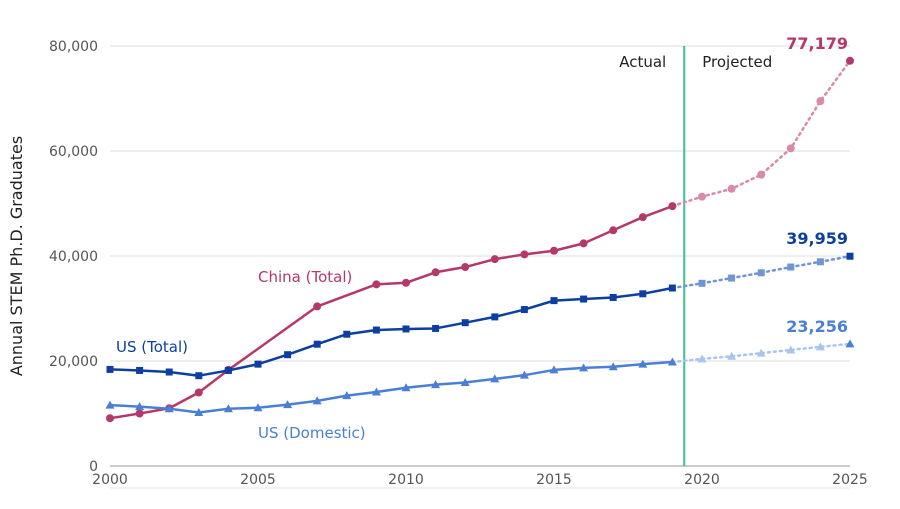 The width and height of the screenshot is (900, 509). What do you see at coordinates (554, 480) in the screenshot?
I see `x-tick-label: 2015` at bounding box center [554, 480].